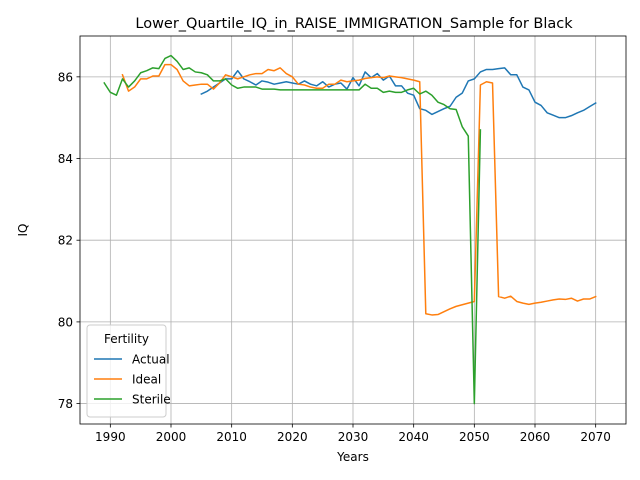  What do you see at coordinates (292, 437) in the screenshot?
I see `x-tick-label: 2020` at bounding box center [292, 437].